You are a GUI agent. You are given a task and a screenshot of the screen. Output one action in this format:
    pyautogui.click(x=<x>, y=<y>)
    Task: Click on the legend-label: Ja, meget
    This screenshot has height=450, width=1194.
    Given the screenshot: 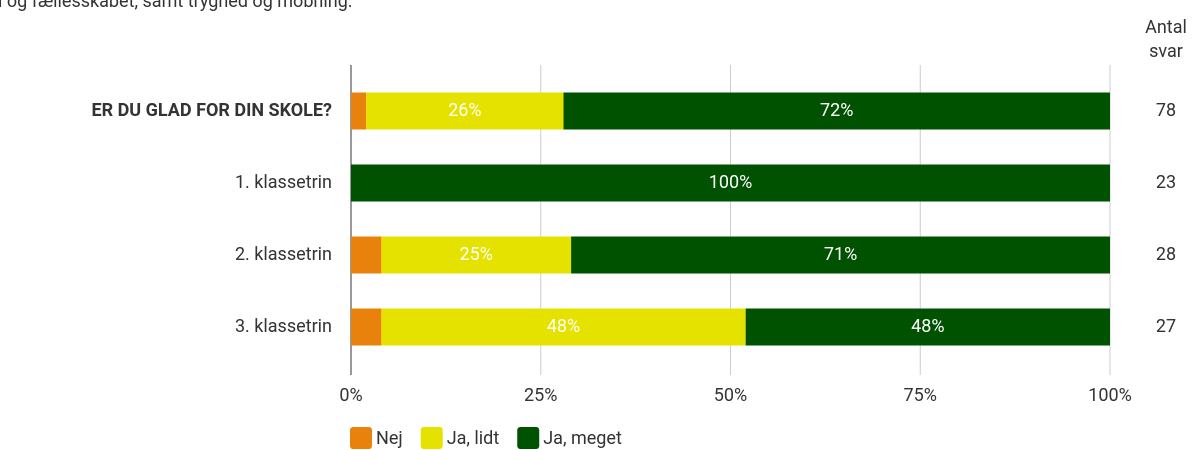 What is the action you would take?
    pyautogui.click(x=582, y=438)
    